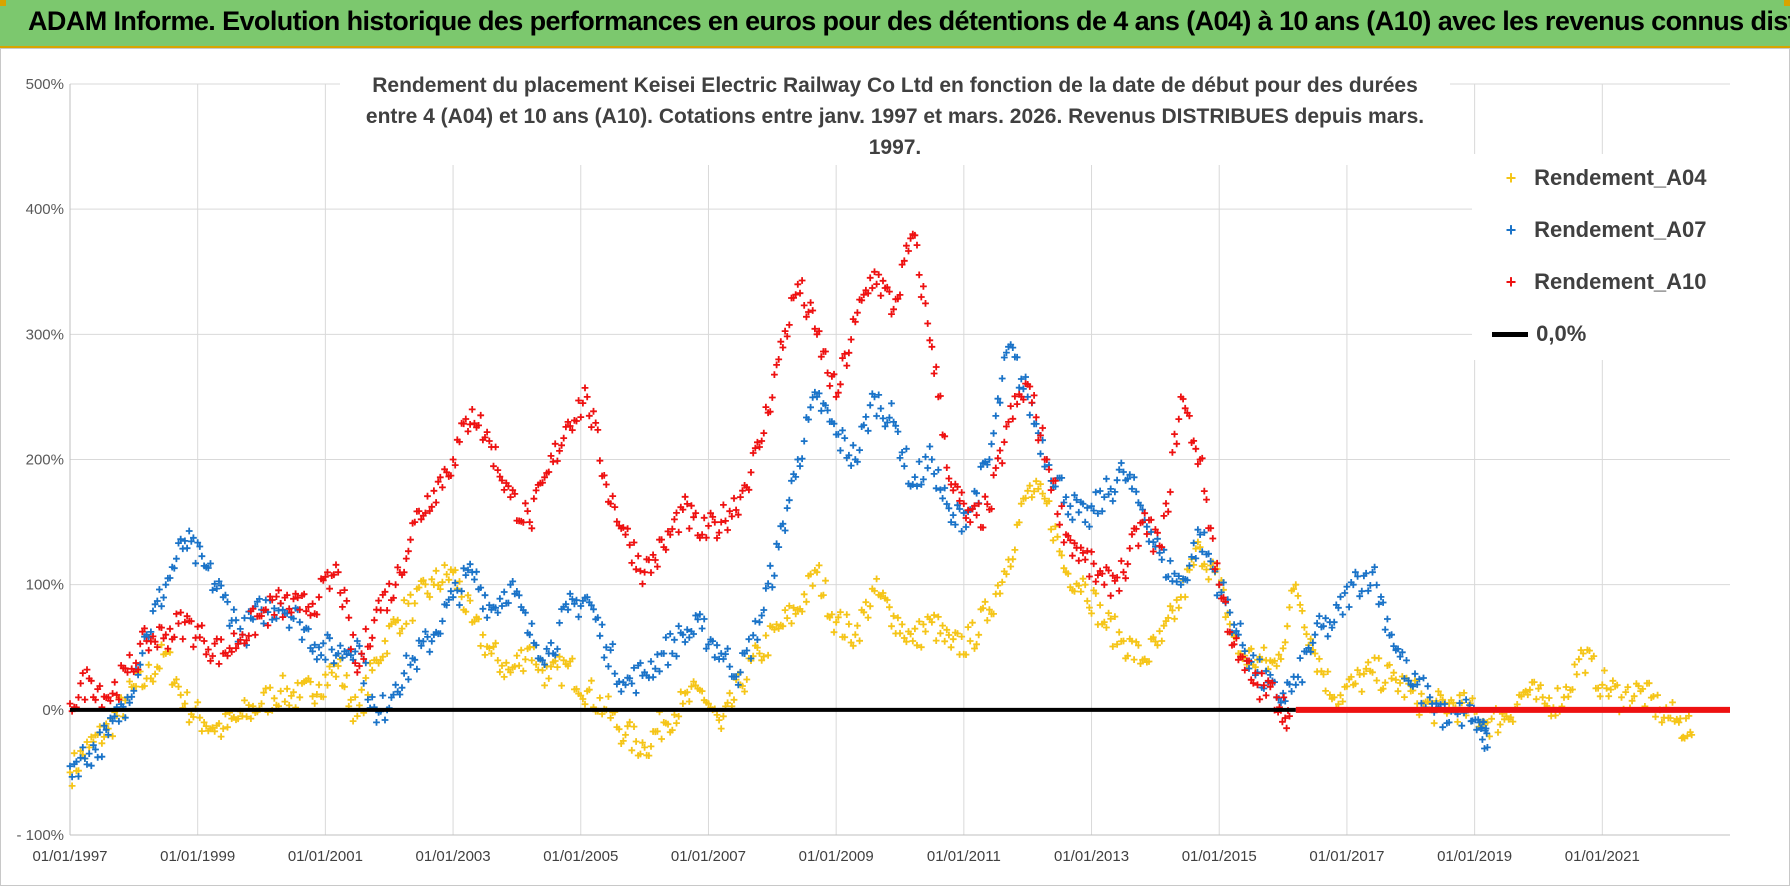 The height and width of the screenshot is (886, 1790). Describe the element at coordinates (1510, 334) in the screenshot. I see `legend-line-zero` at that location.